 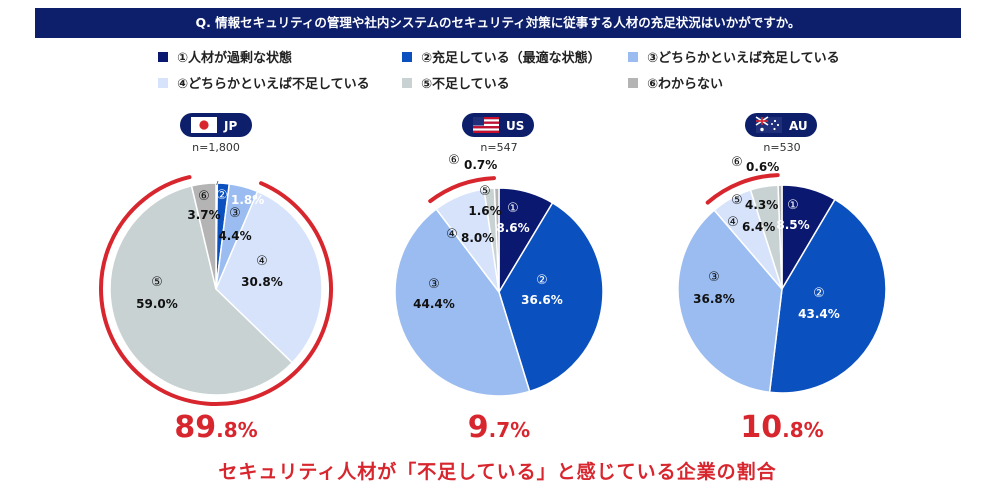 I want to click on legend-item: ④どちらかといえば不足している, so click(x=264, y=82).